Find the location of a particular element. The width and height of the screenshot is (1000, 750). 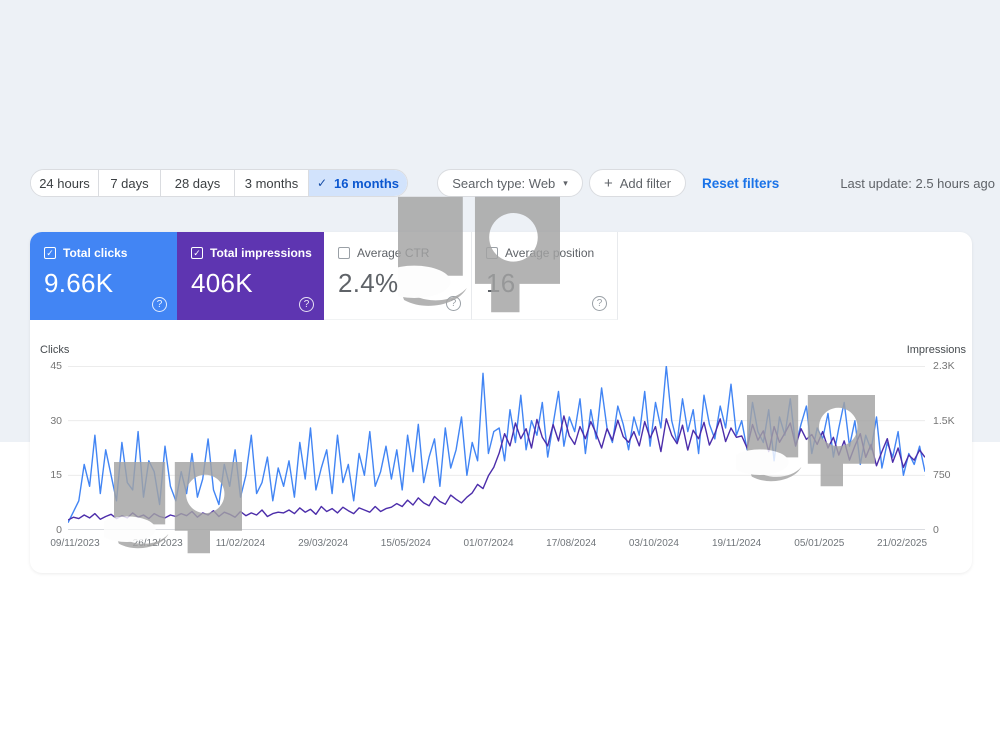

chevron-down-icon: ▾ is located at coordinates (565, 182).